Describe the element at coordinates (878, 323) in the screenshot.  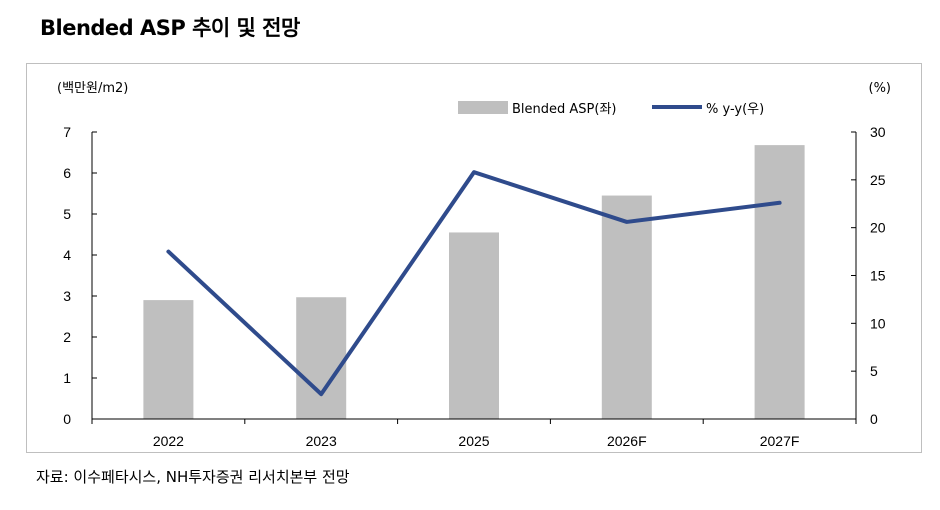
I see `y-right-tick-label-10: 10` at that location.